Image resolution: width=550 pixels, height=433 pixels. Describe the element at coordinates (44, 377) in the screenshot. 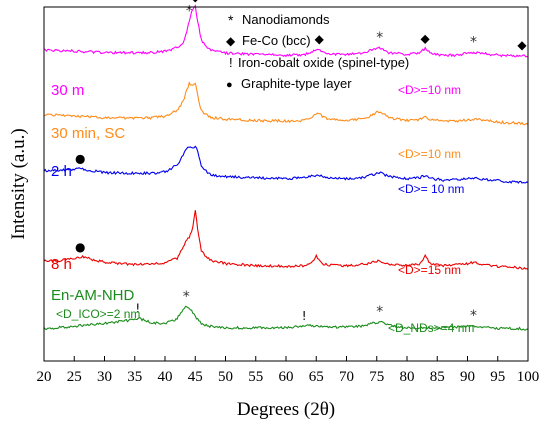

I see `x-tick-label-20: 20` at that location.